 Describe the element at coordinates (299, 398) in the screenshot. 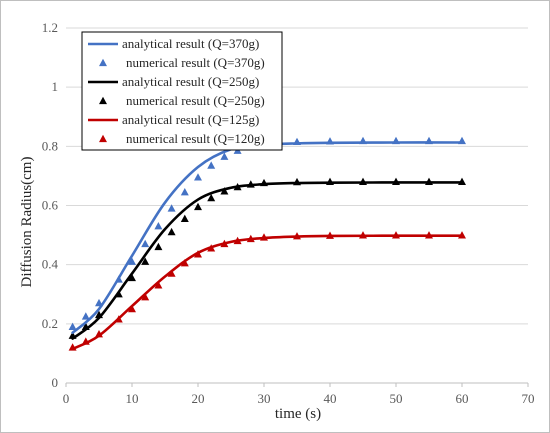

I see `x-tick-labels: 0 10 20 30 40 50 60 70` at that location.